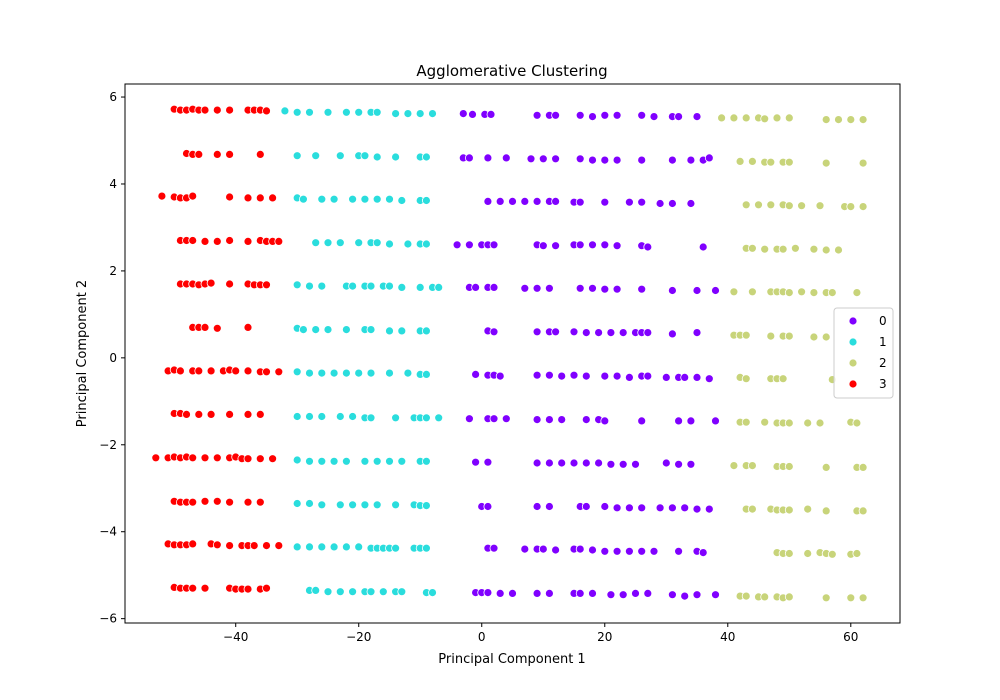 The image size is (1000, 700). What do you see at coordinates (850, 637) in the screenshot?
I see `x-tick-label: 60` at bounding box center [850, 637].